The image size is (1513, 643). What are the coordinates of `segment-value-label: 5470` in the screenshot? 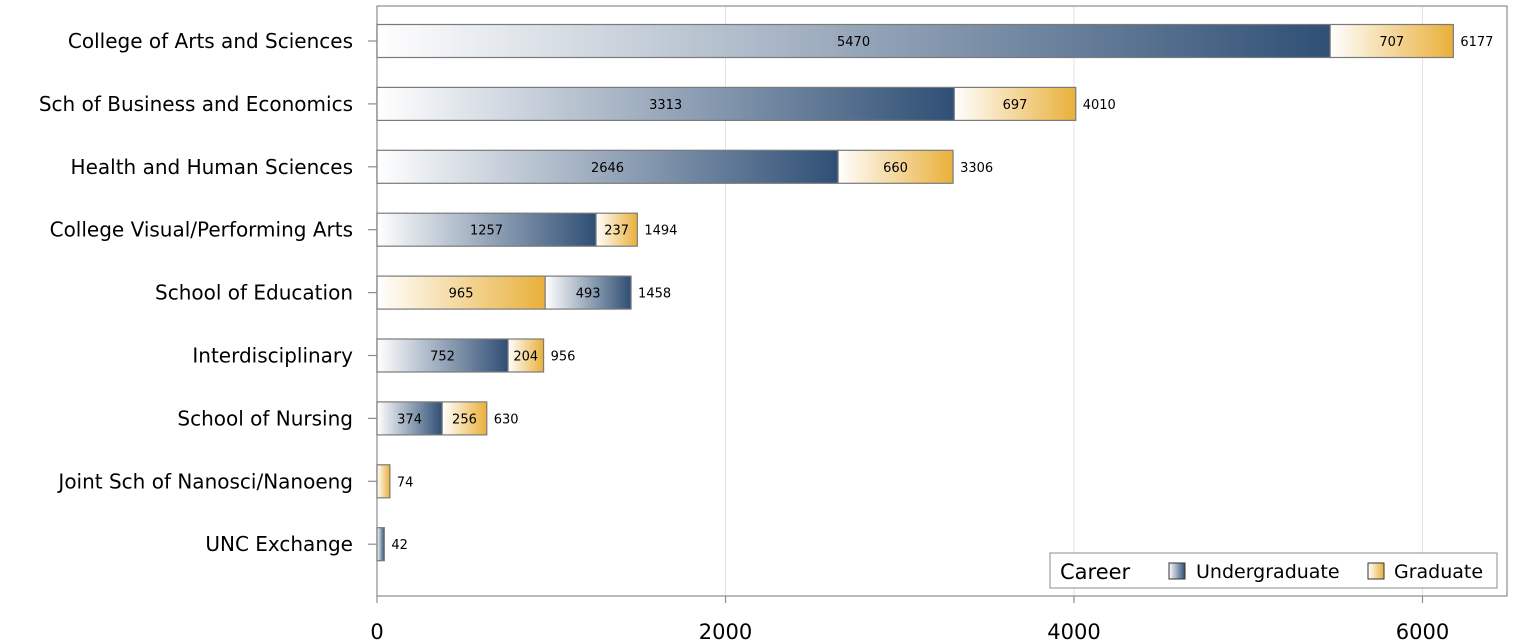 It's located at (853, 42).